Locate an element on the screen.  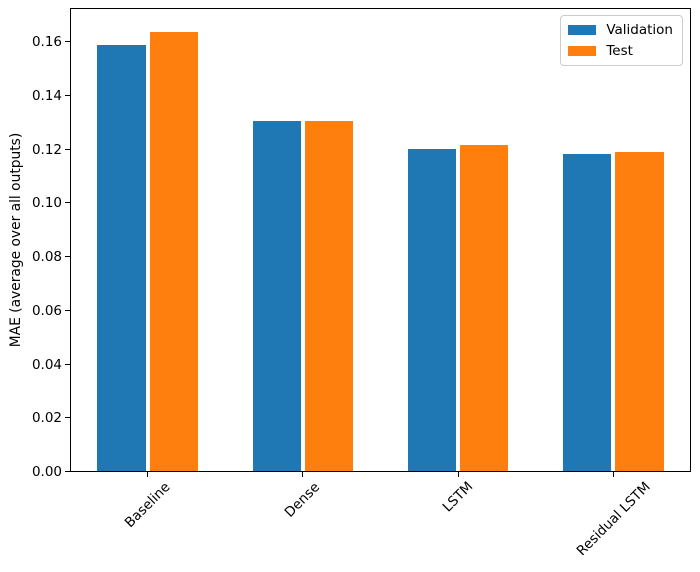
bar-test-dense is located at coordinates (329, 295).